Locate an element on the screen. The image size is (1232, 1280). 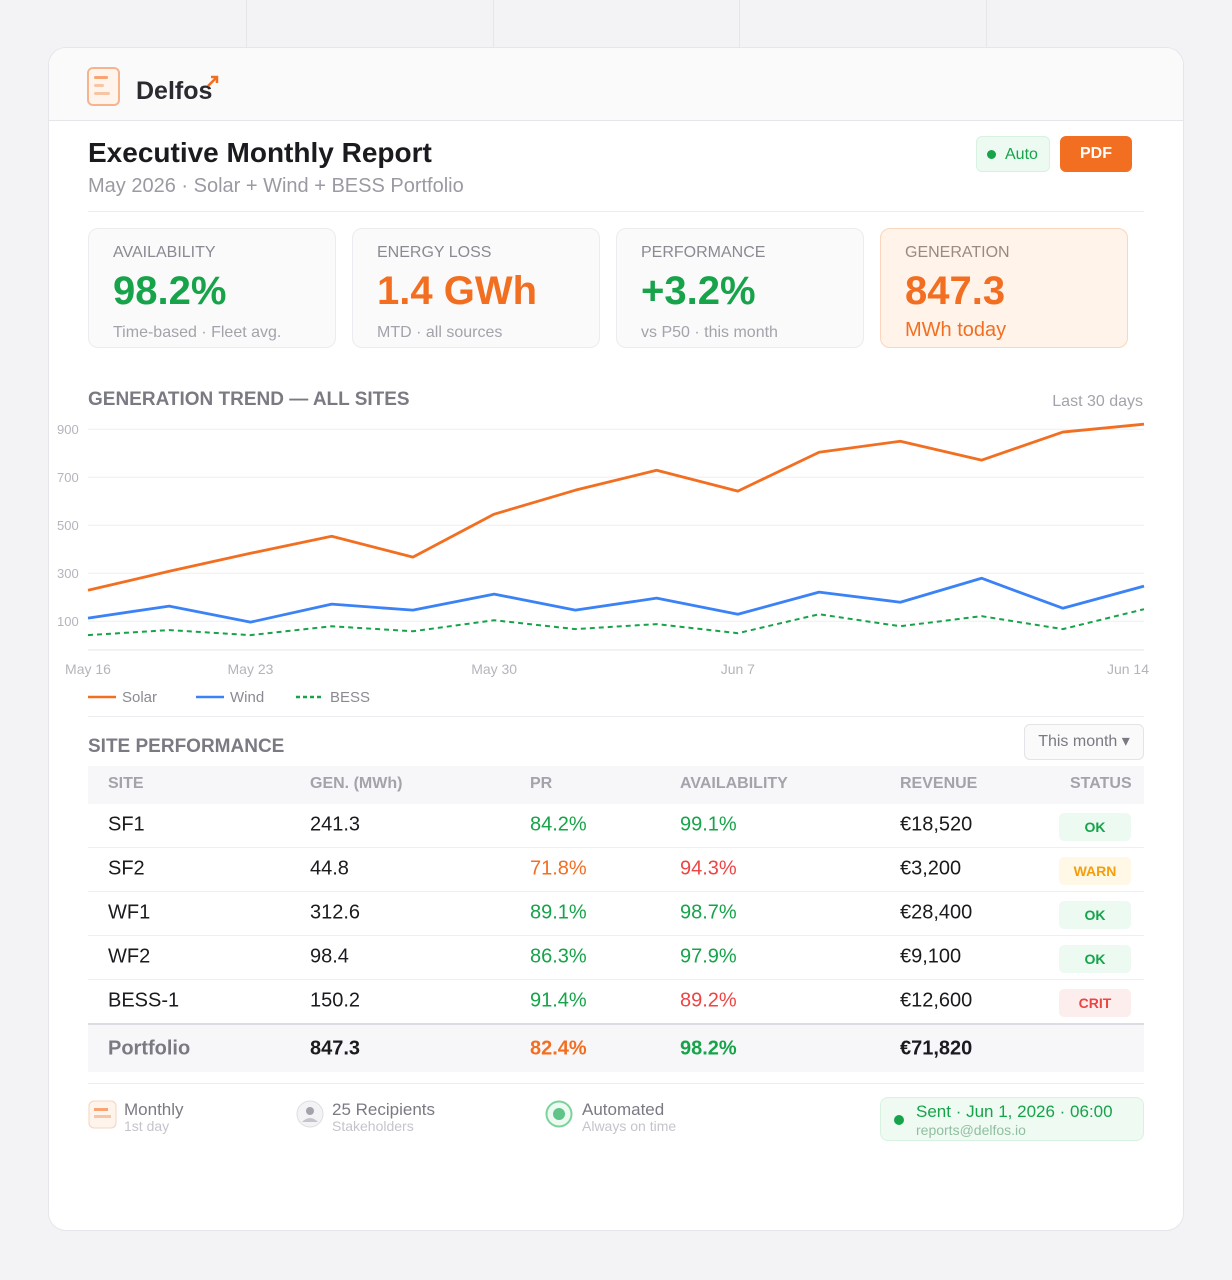
column-header: PR is located at coordinates (541, 783).